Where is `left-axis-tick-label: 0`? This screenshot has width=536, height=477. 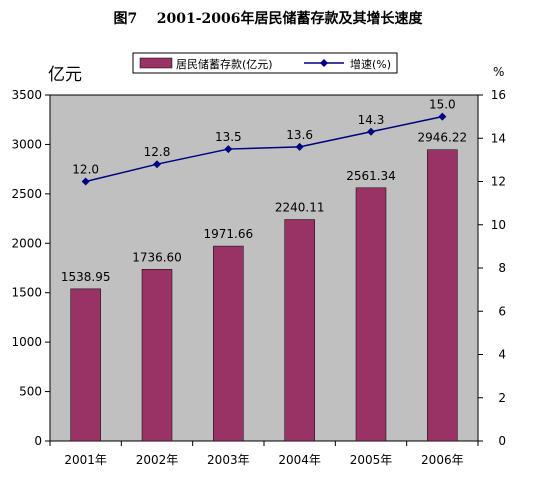 left-axis-tick-label: 0 is located at coordinates (38, 441).